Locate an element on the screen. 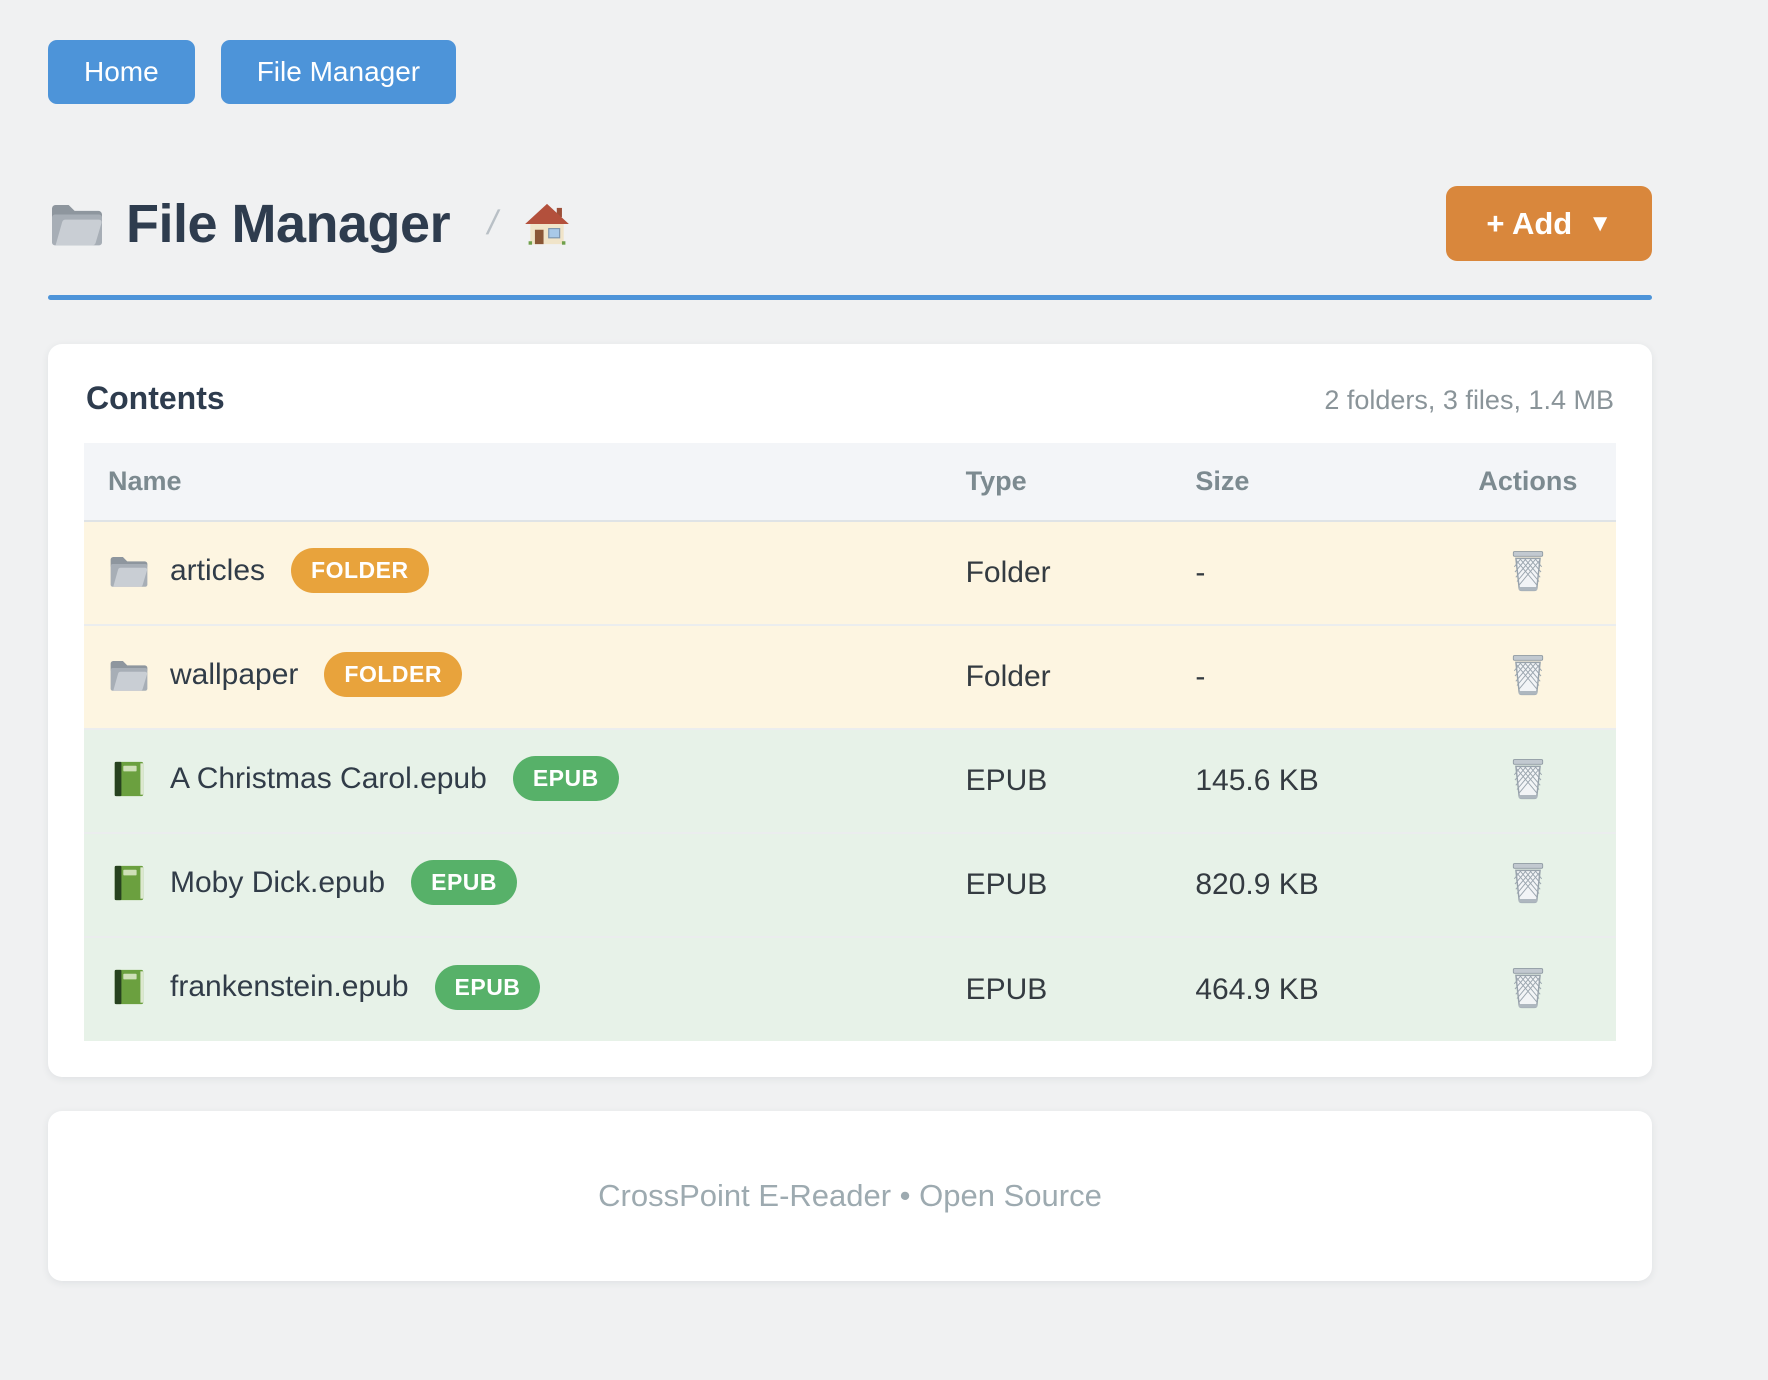  file-name-link: Moby Dick.epub EPUB is located at coordinates (313, 883).